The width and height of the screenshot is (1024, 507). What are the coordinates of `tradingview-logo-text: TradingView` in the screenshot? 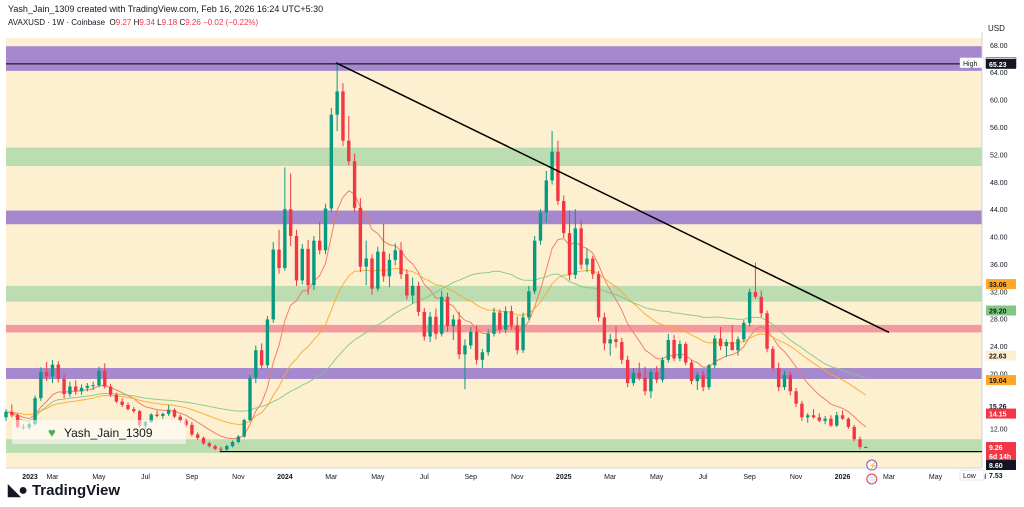 It's located at (76, 490).